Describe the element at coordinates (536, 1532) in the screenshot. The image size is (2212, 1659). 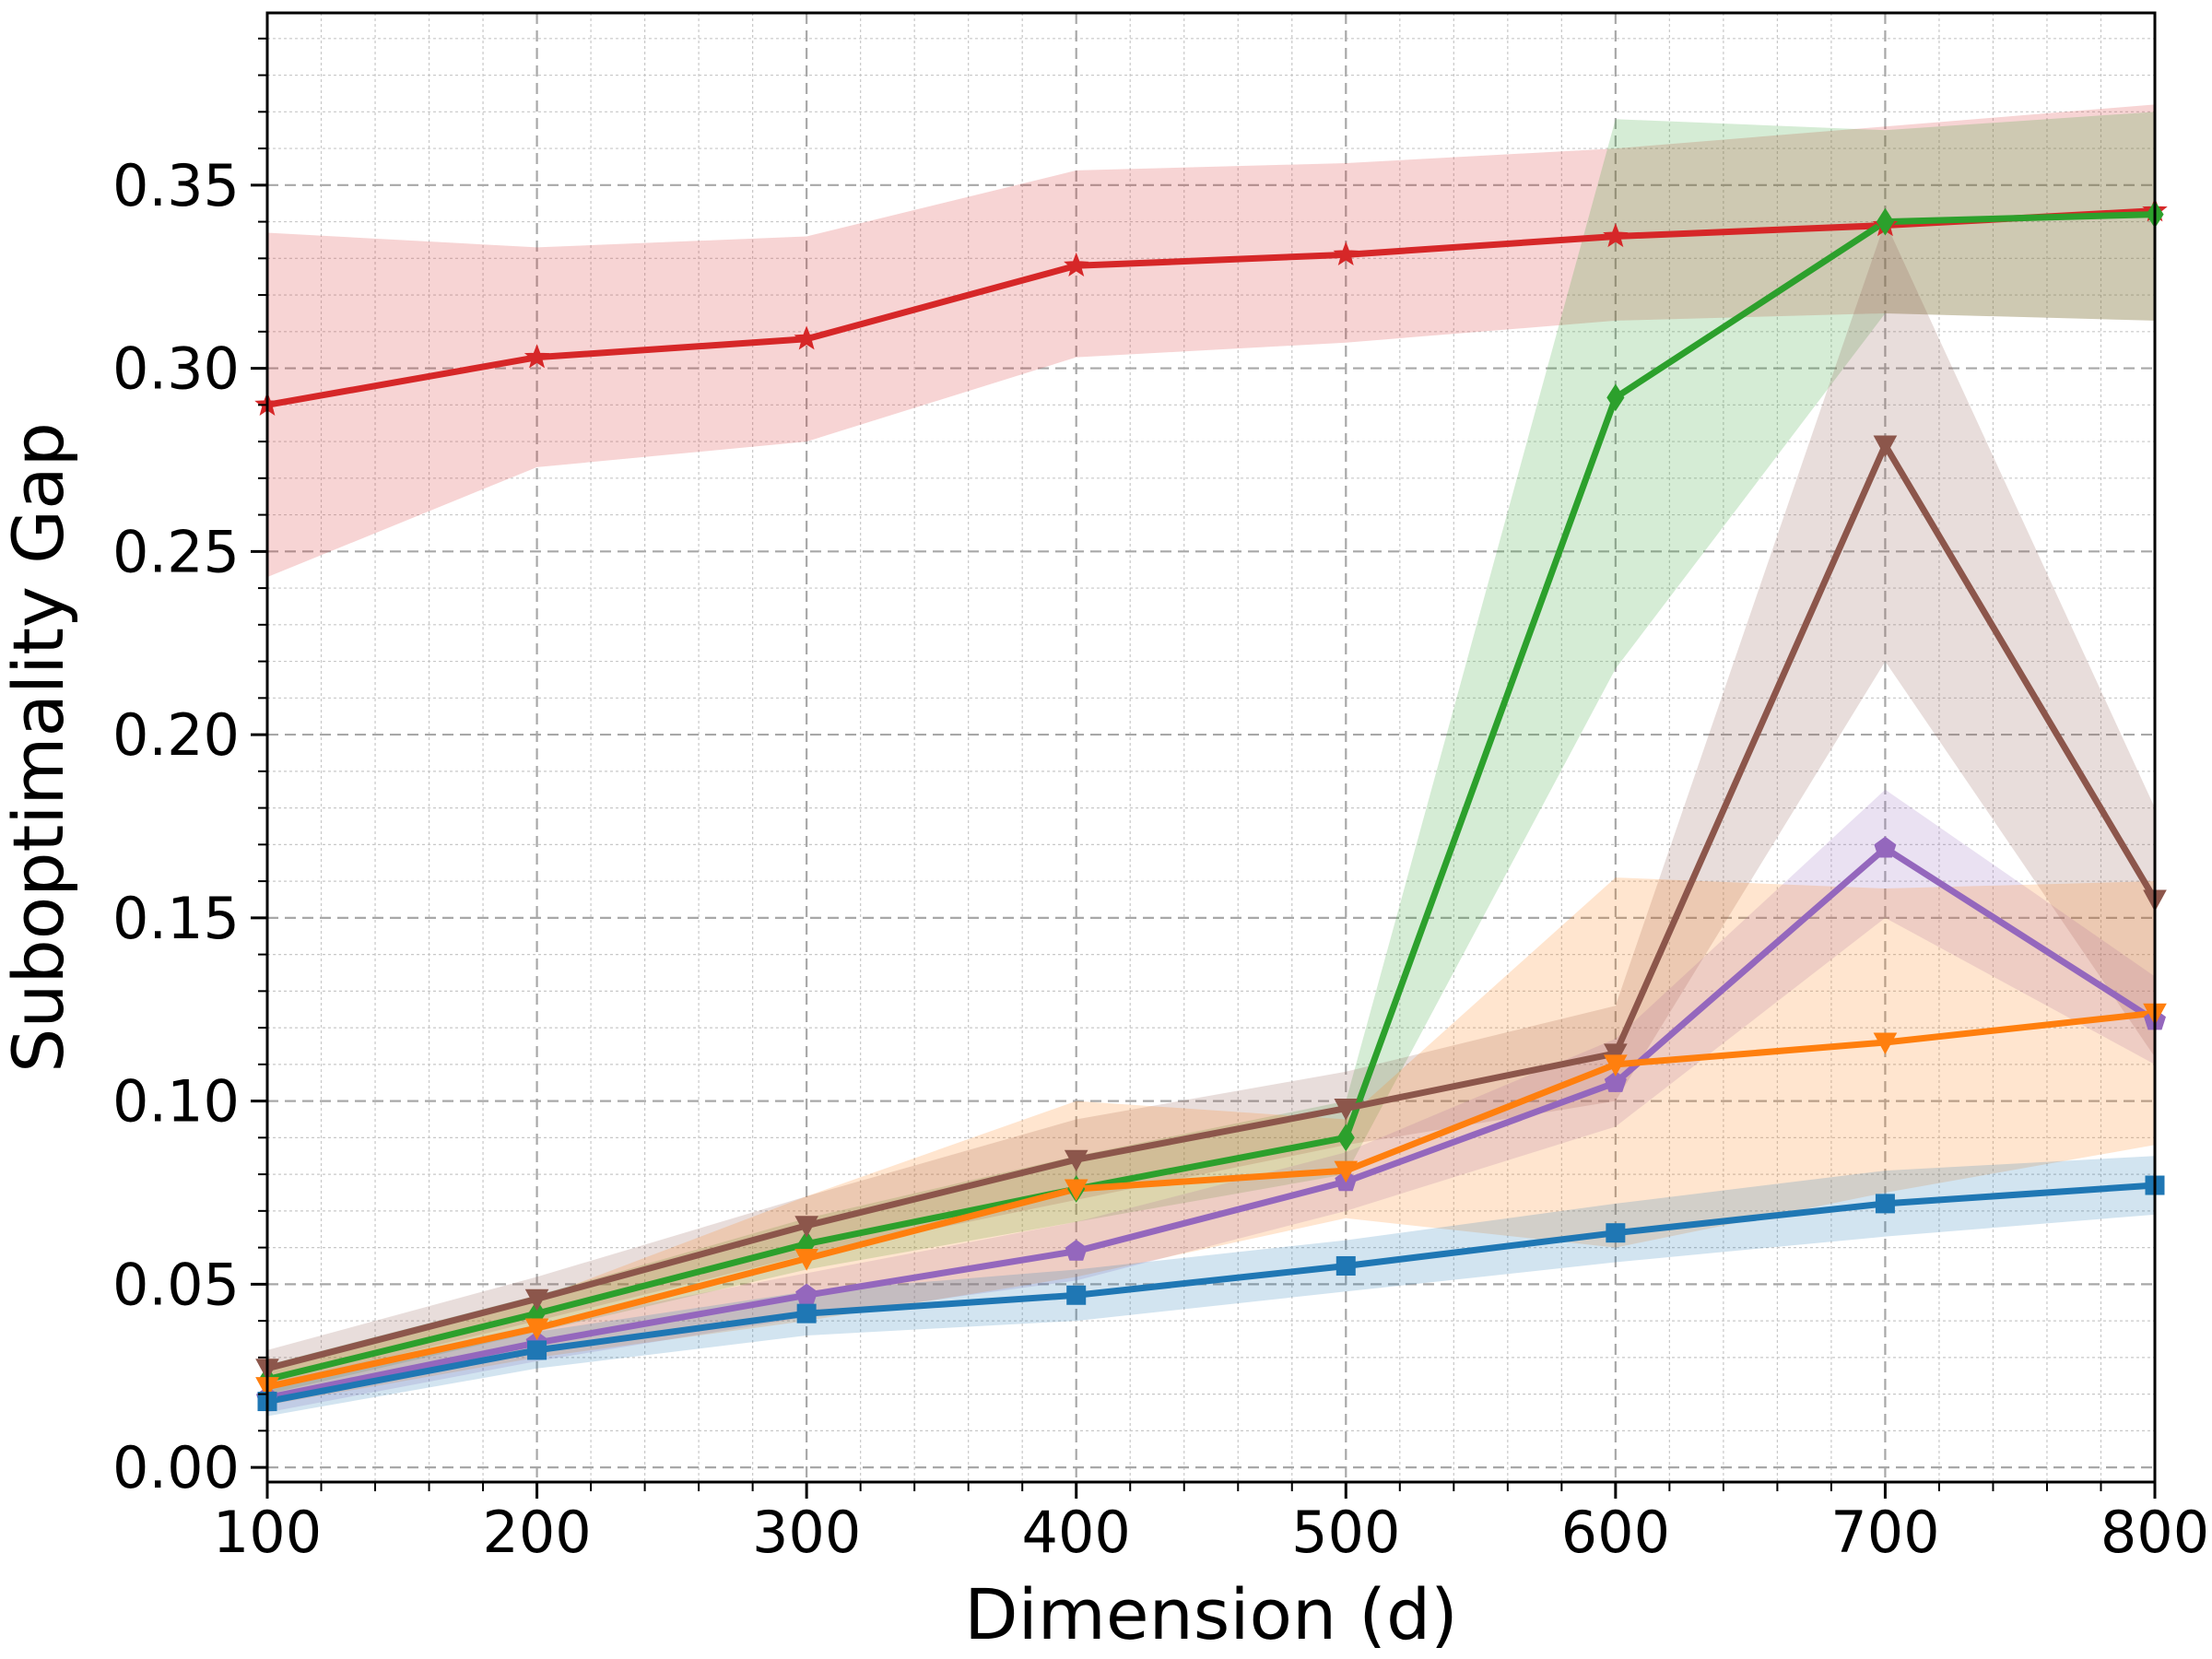
I see `x-tick-label: 200` at that location.